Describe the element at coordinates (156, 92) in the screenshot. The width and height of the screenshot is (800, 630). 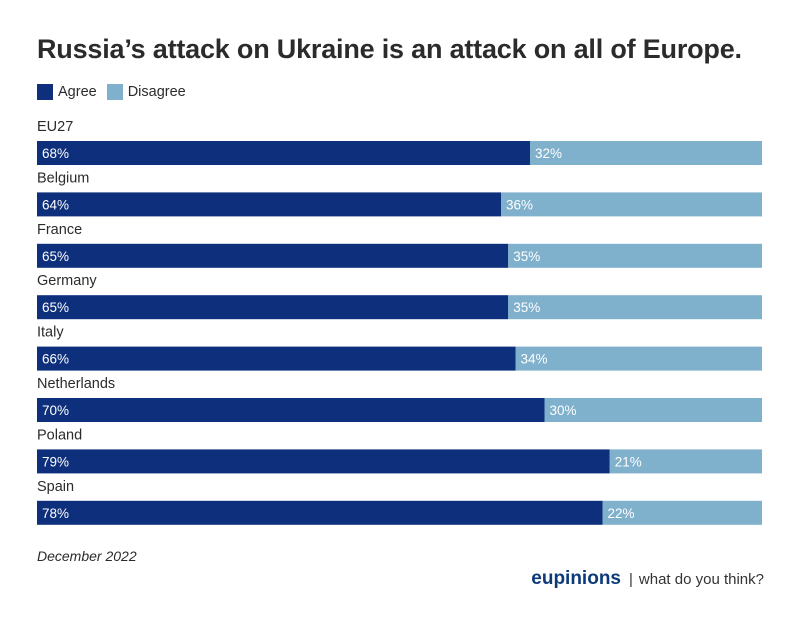
I see `legend-label-disagree: Disagree` at that location.